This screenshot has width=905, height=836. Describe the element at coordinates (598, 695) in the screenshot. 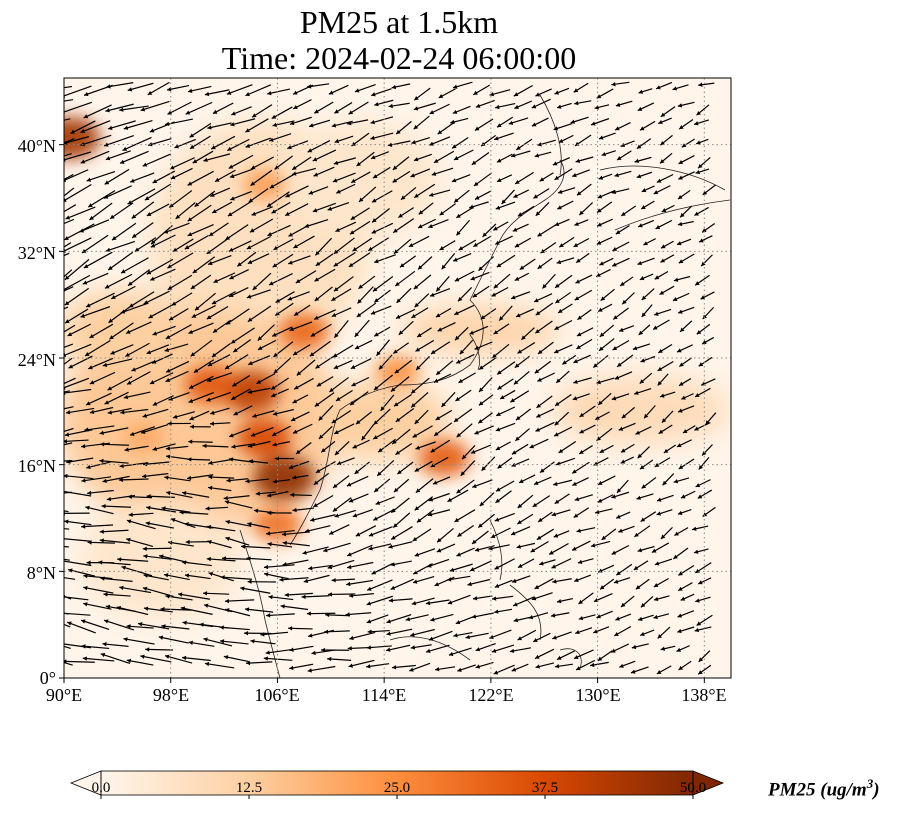

I see `lon-tick-label-130e: 130°E` at that location.